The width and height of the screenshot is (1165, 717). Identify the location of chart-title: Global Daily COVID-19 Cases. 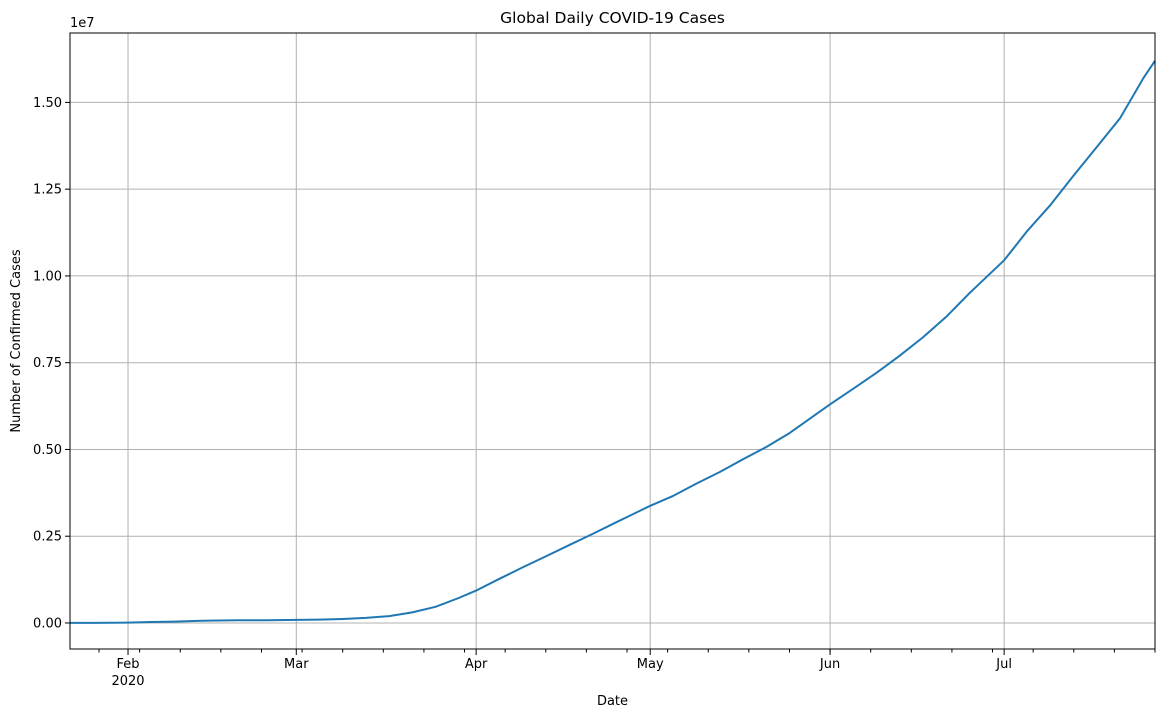
(612, 18).